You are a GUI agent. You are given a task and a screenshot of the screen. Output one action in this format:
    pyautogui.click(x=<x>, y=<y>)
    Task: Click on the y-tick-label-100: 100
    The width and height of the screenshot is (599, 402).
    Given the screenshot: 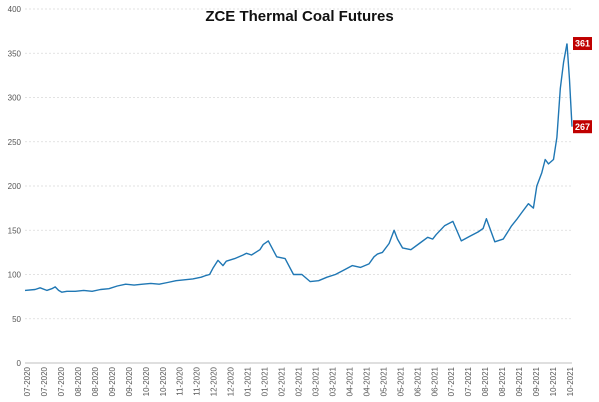 What is the action you would take?
    pyautogui.click(x=15, y=275)
    